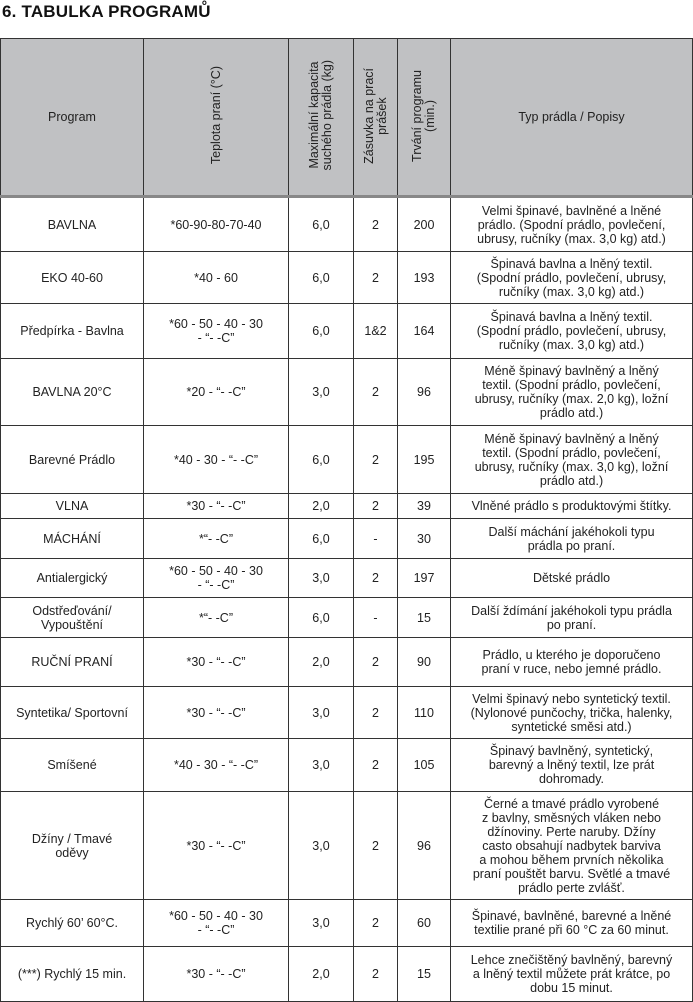  What do you see at coordinates (424, 331) in the screenshot?
I see `duration-cell: 164` at bounding box center [424, 331].